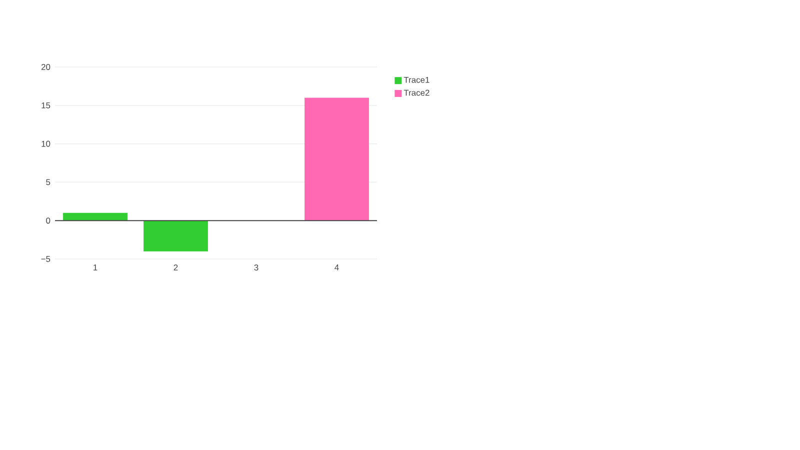  What do you see at coordinates (96, 267) in the screenshot?
I see `x-tick-label: 1` at bounding box center [96, 267].